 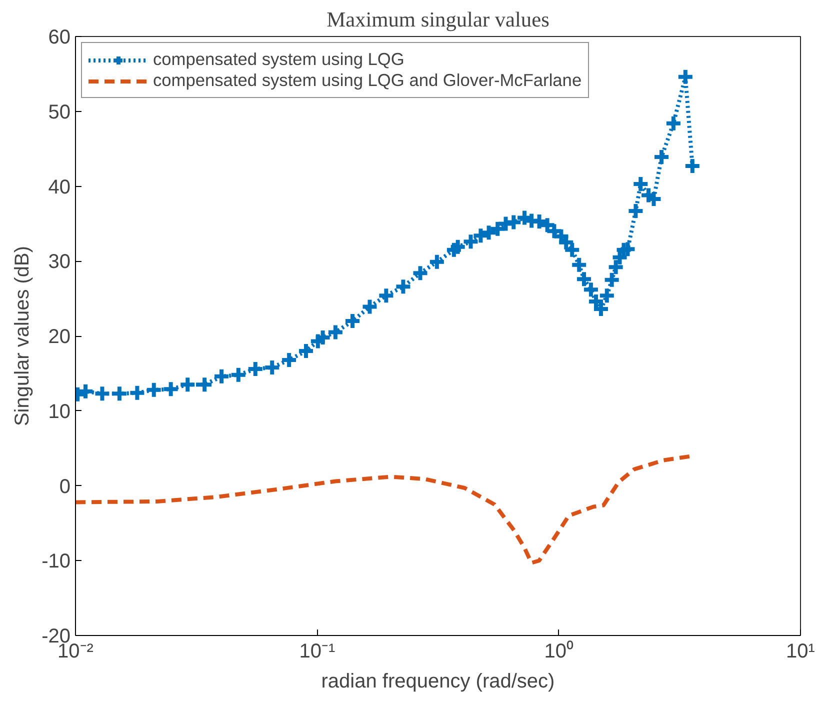 What do you see at coordinates (59, 37) in the screenshot?
I see `y-tick-label: 60` at bounding box center [59, 37].